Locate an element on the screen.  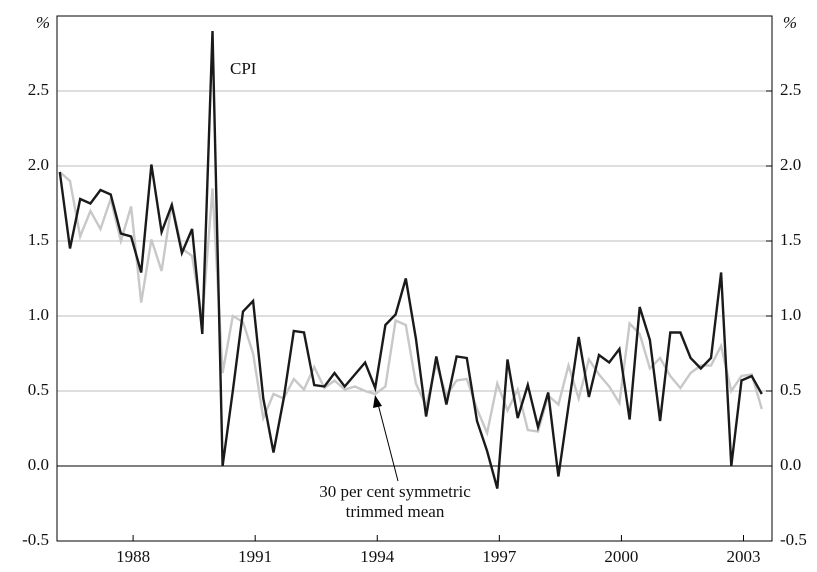
x-tick-label: 1988 is located at coordinates (133, 556).